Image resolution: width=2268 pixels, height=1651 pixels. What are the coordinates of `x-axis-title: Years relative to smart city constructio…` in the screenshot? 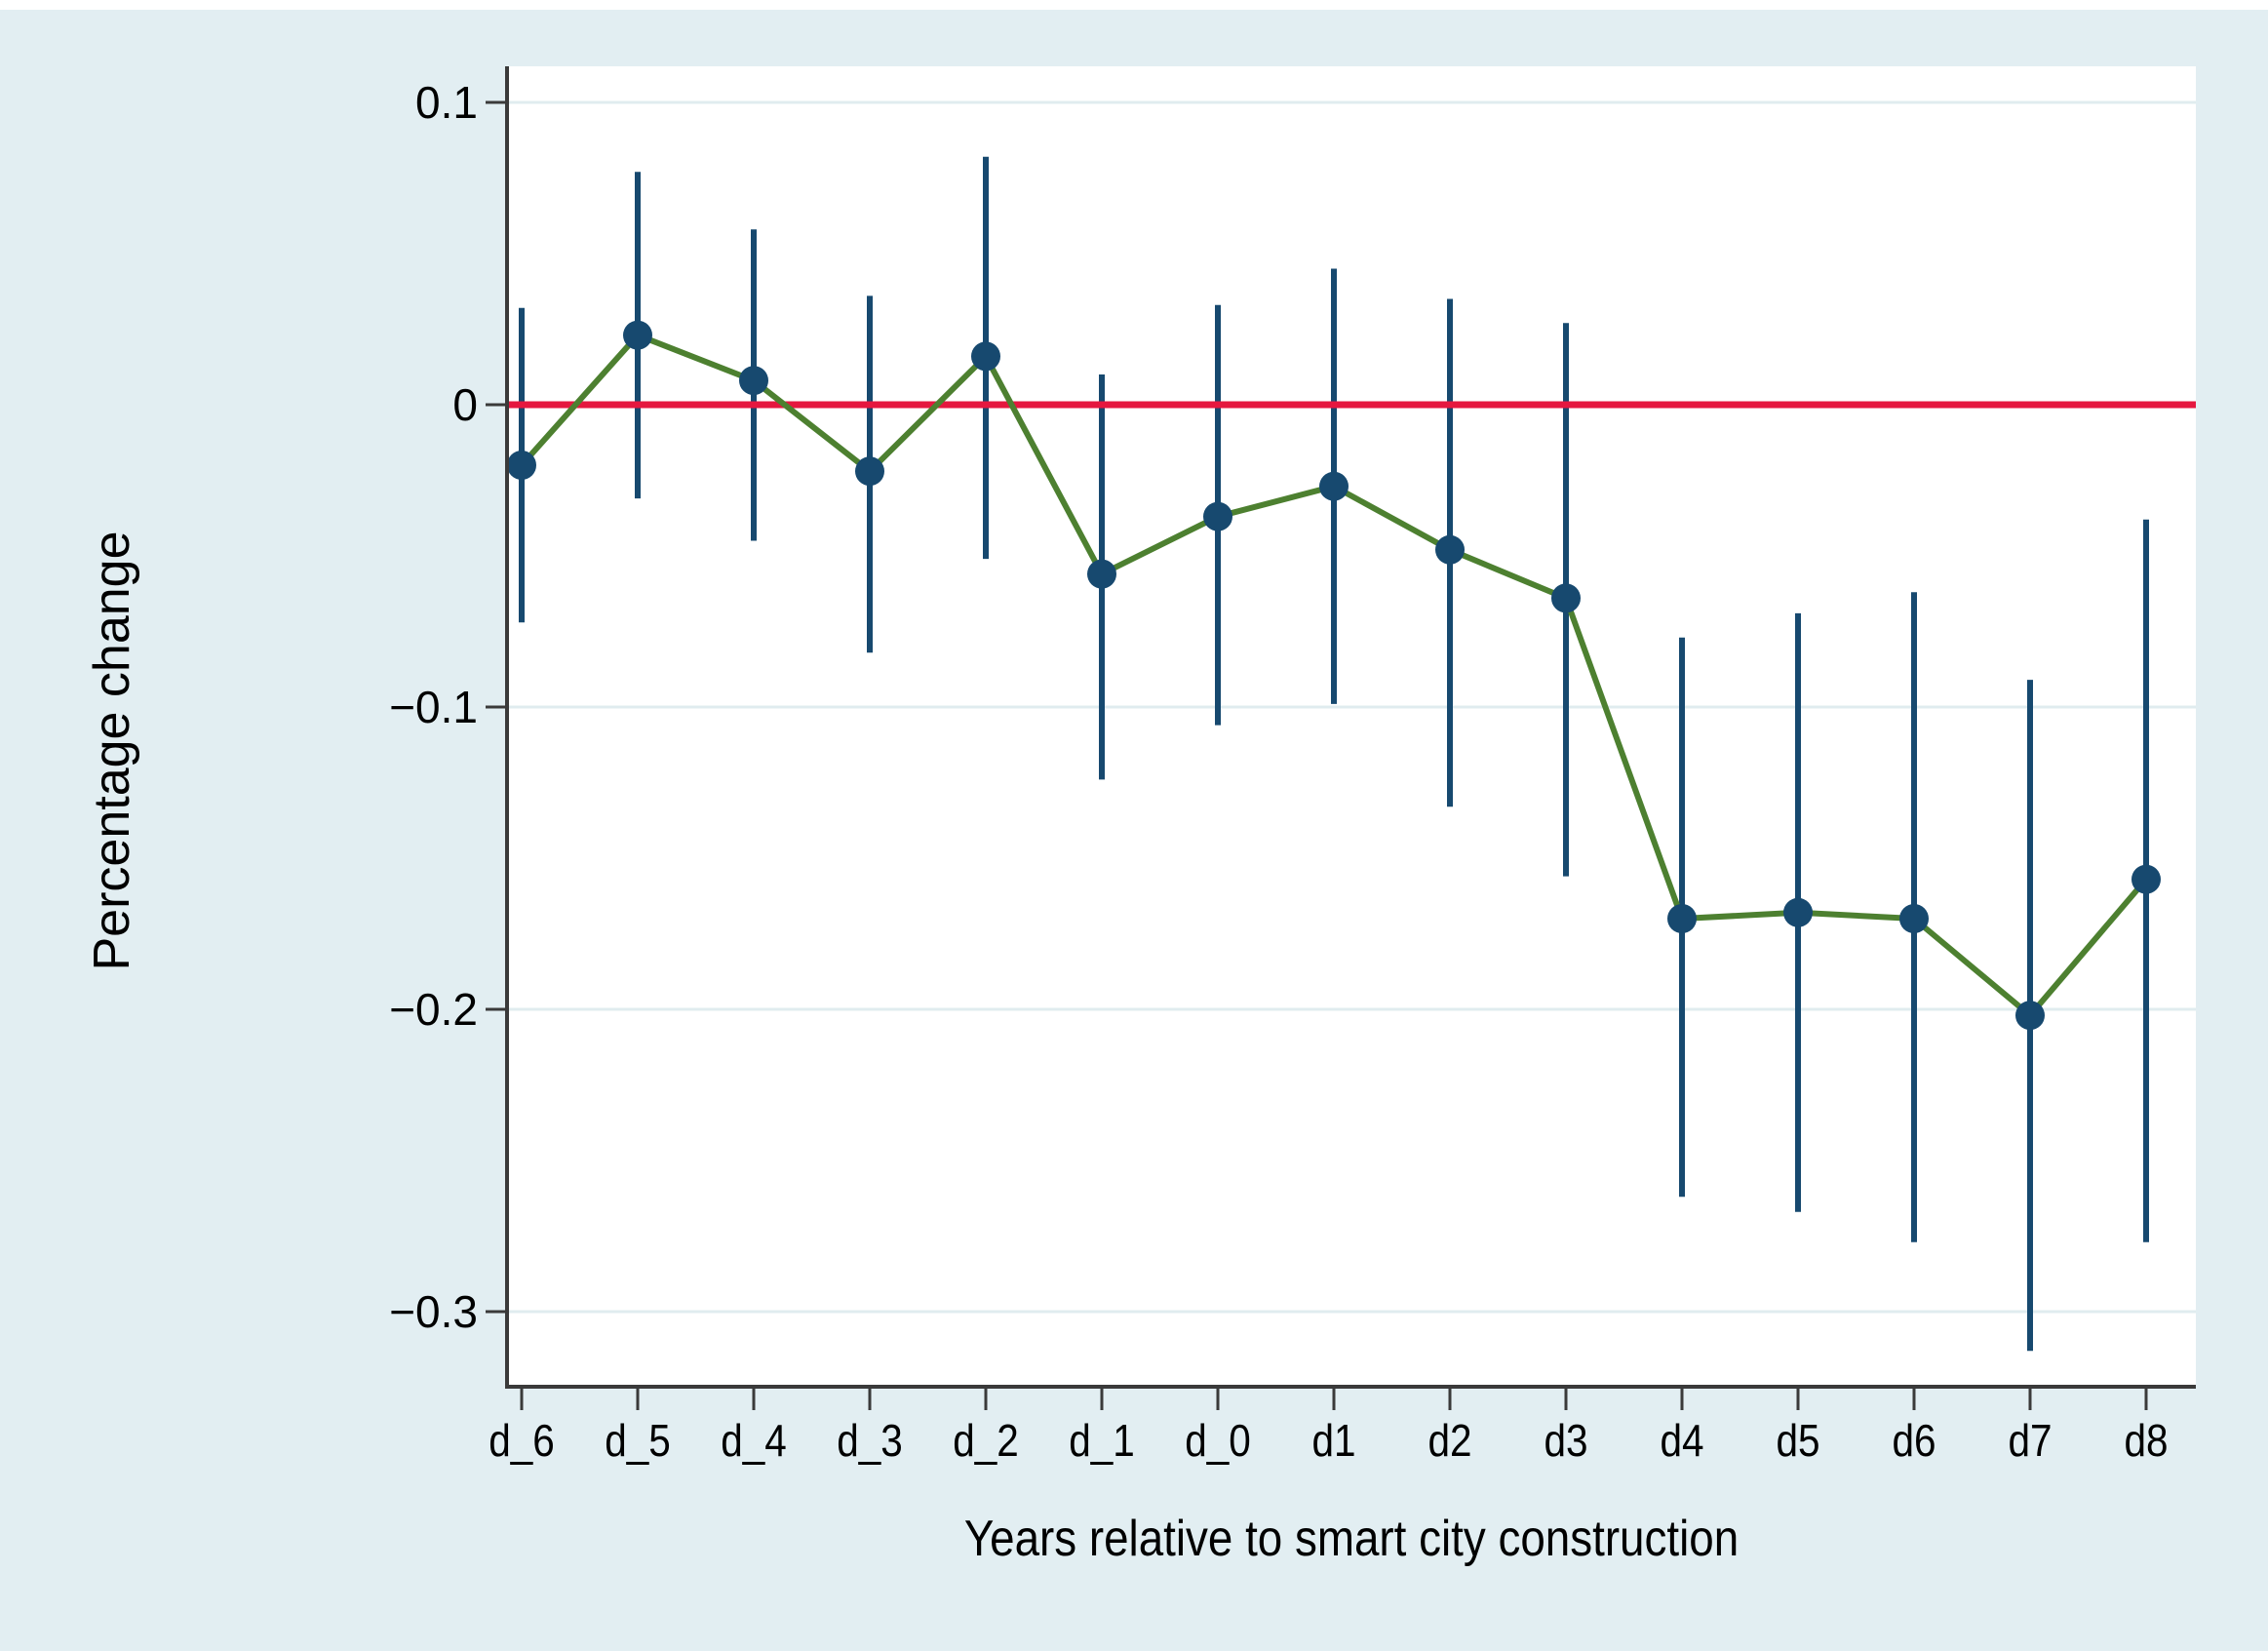 It's located at (1351, 1539).